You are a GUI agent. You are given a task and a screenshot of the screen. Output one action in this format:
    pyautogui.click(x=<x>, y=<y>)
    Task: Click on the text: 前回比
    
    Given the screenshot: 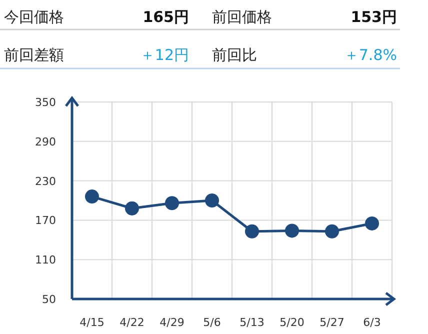 What is the action you would take?
    pyautogui.click(x=234, y=55)
    